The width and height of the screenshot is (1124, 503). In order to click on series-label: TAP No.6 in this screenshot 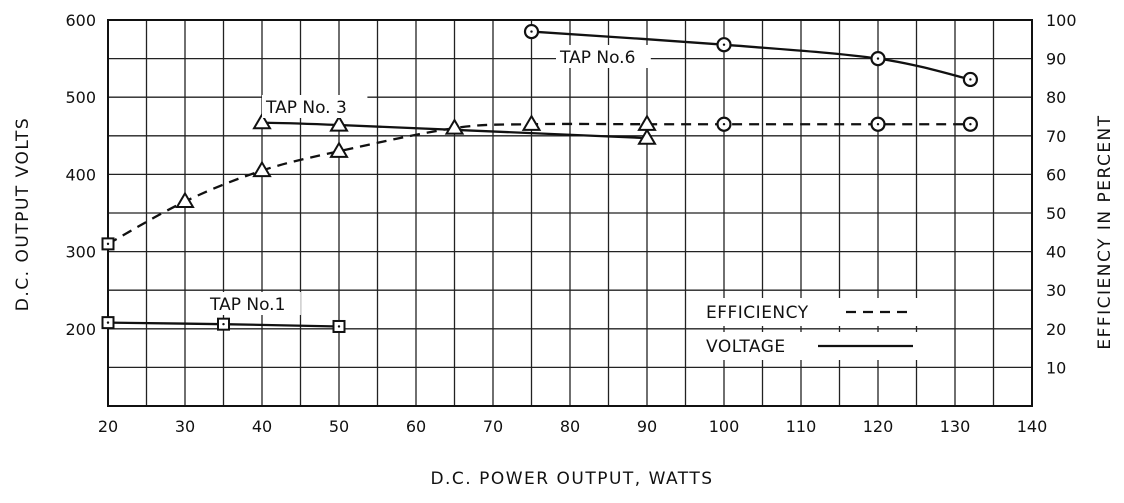, I will do `click(597, 58)`.